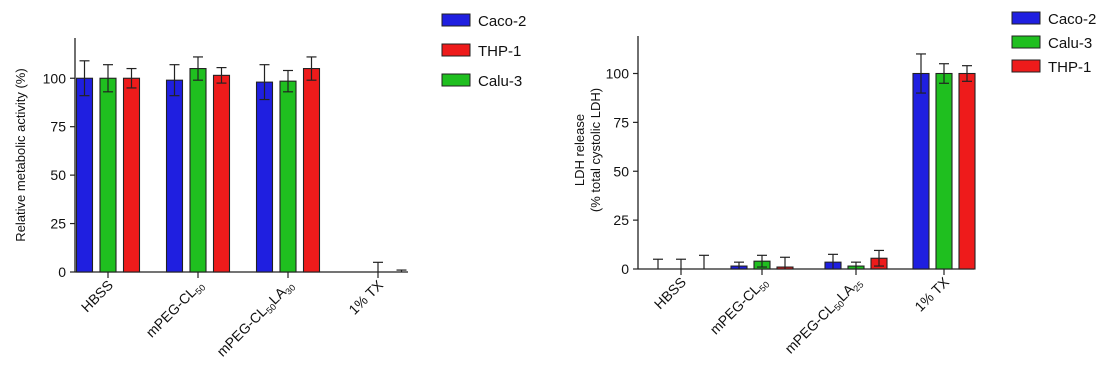 The height and width of the screenshot is (378, 1104). I want to click on x-tick-label: mPEG-CL50LA25, so click(823, 316).